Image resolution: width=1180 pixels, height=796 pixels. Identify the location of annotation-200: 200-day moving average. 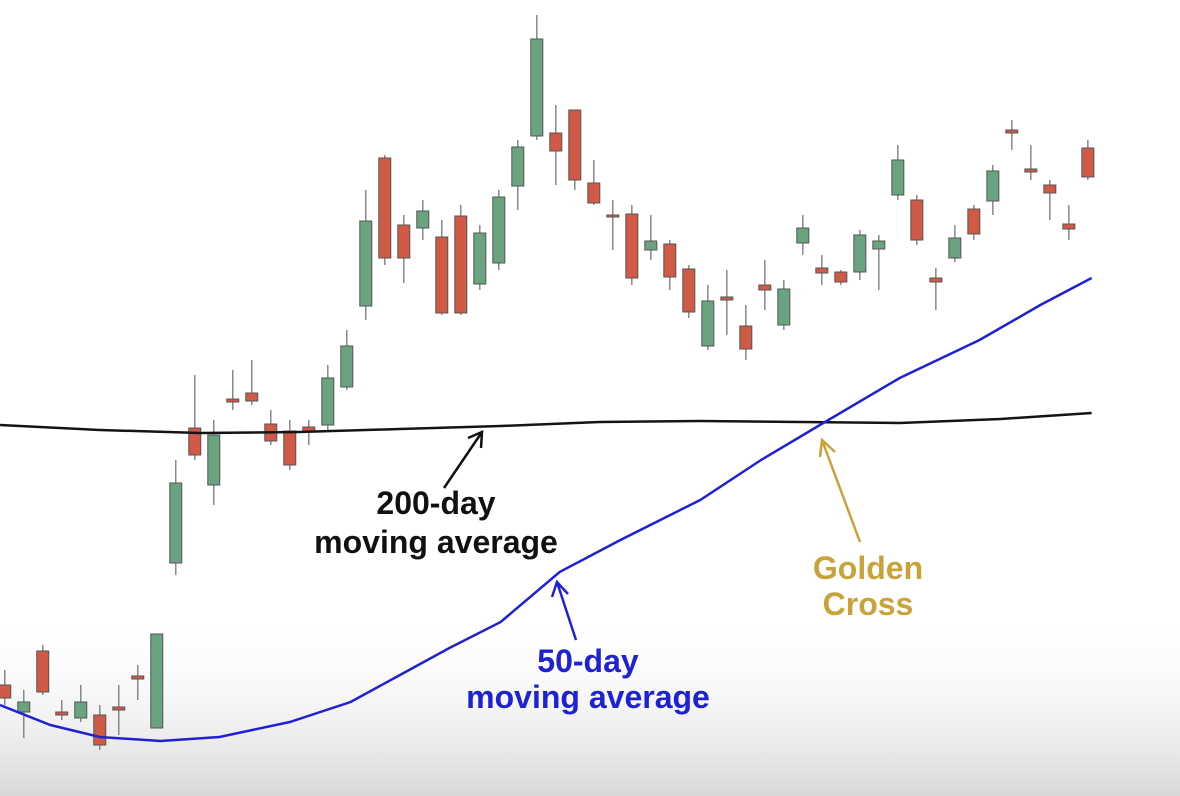
(436, 495).